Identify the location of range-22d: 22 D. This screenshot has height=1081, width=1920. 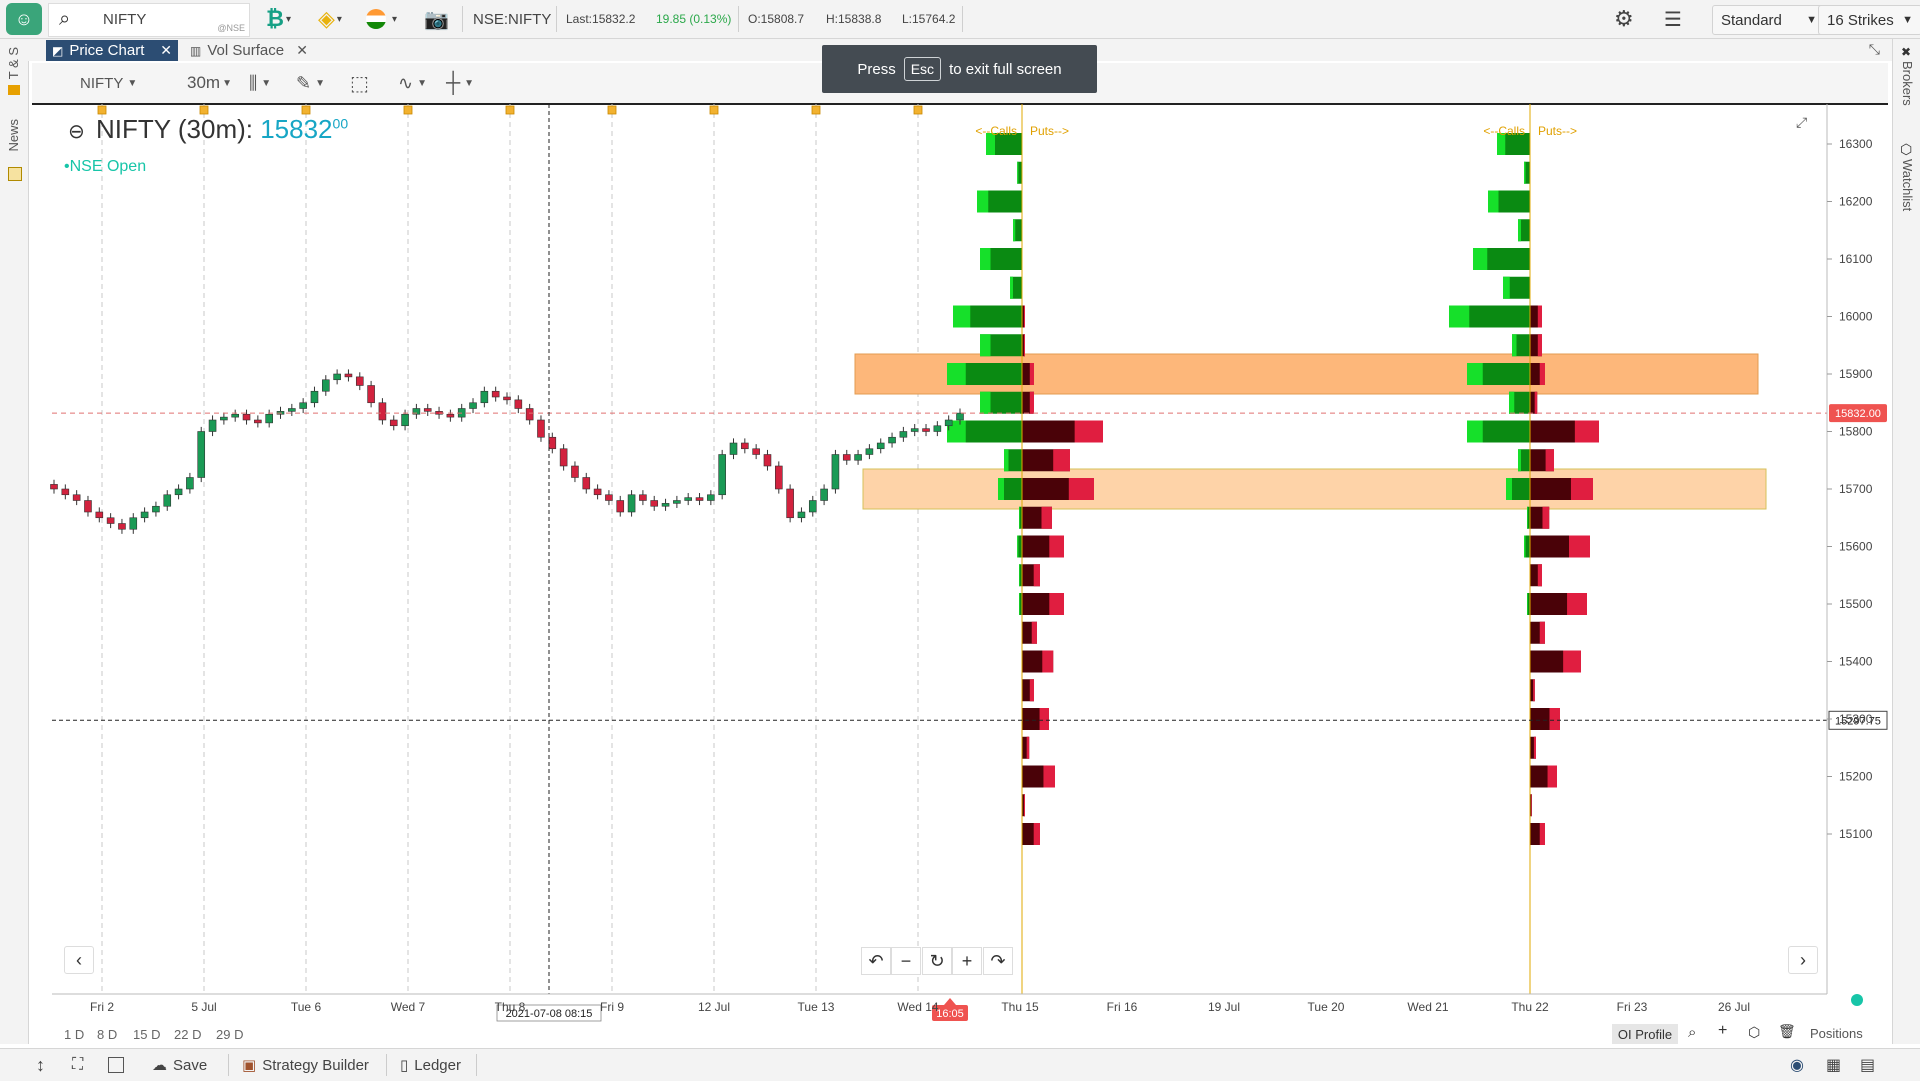
(188, 1034).